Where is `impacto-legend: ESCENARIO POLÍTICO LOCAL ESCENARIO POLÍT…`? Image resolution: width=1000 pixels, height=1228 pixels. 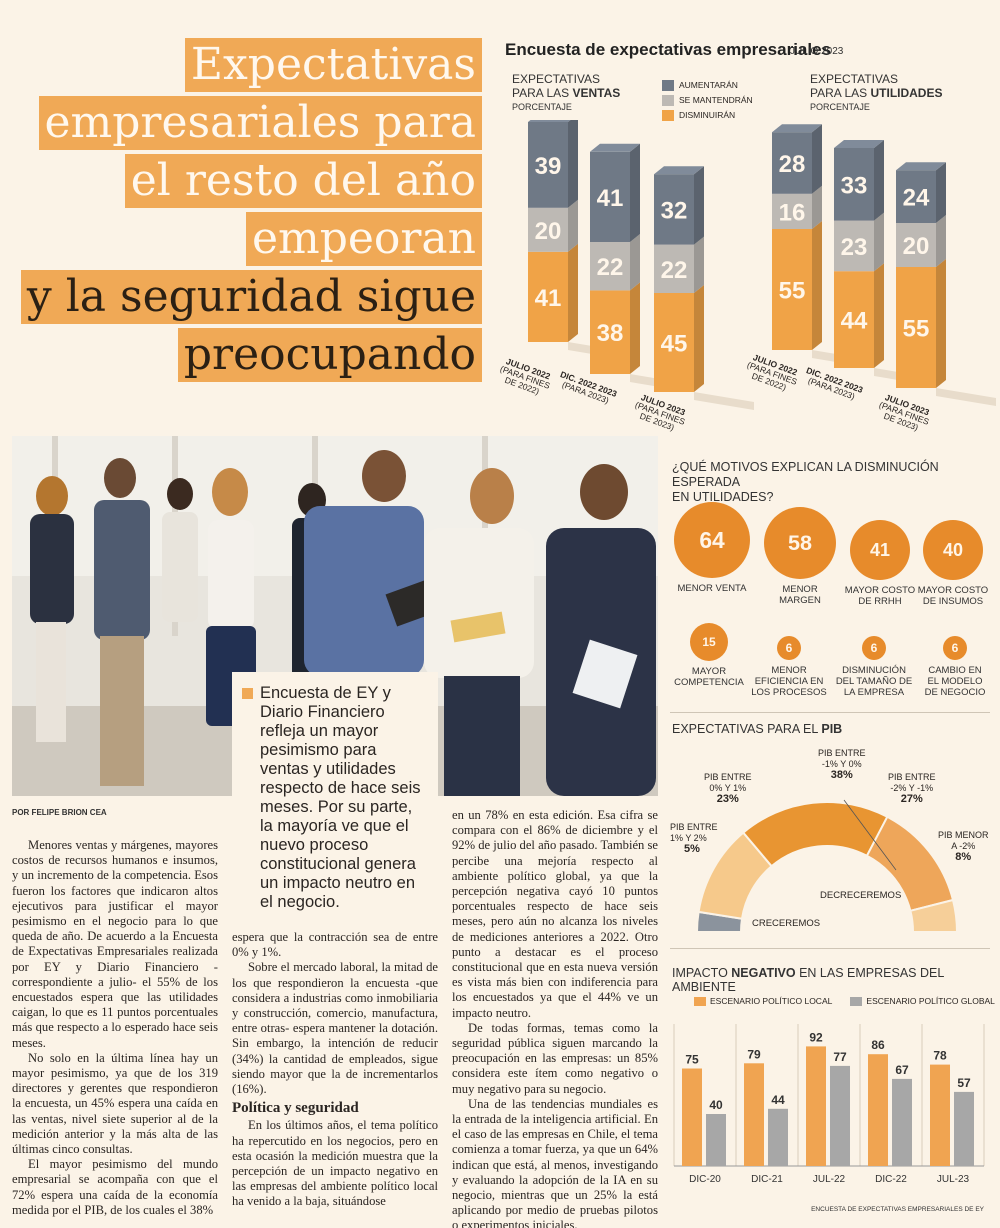
impacto-legend: ESCENARIO POLÍTICO LOCAL ESCENARIO POLÍT… is located at coordinates (844, 1001).